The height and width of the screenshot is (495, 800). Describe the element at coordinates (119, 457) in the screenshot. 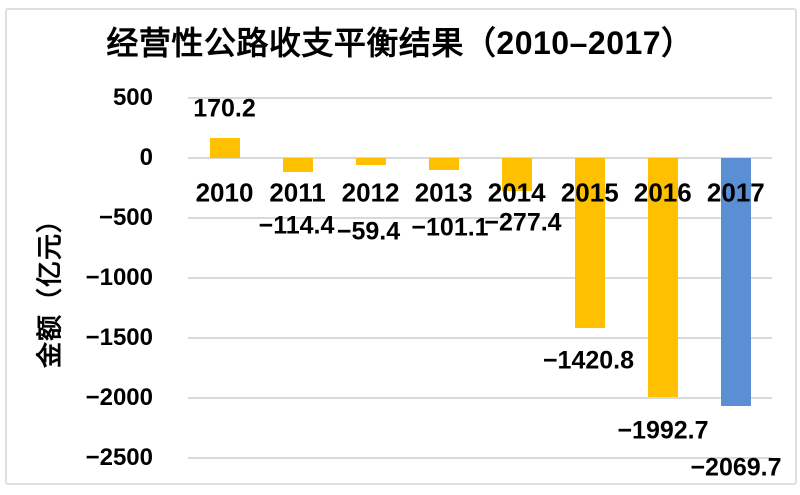

I see `y-tick-label: −2500` at that location.